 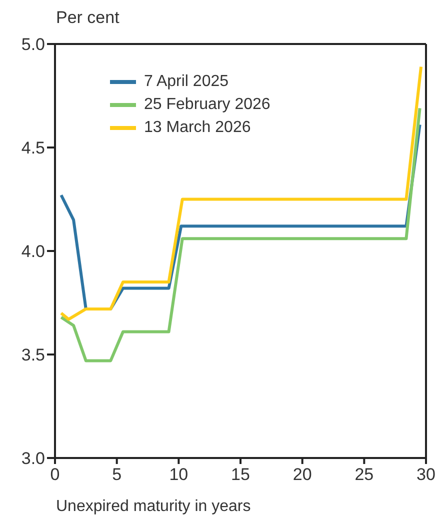 I want to click on legend-label: 7 April 2025, so click(x=186, y=82).